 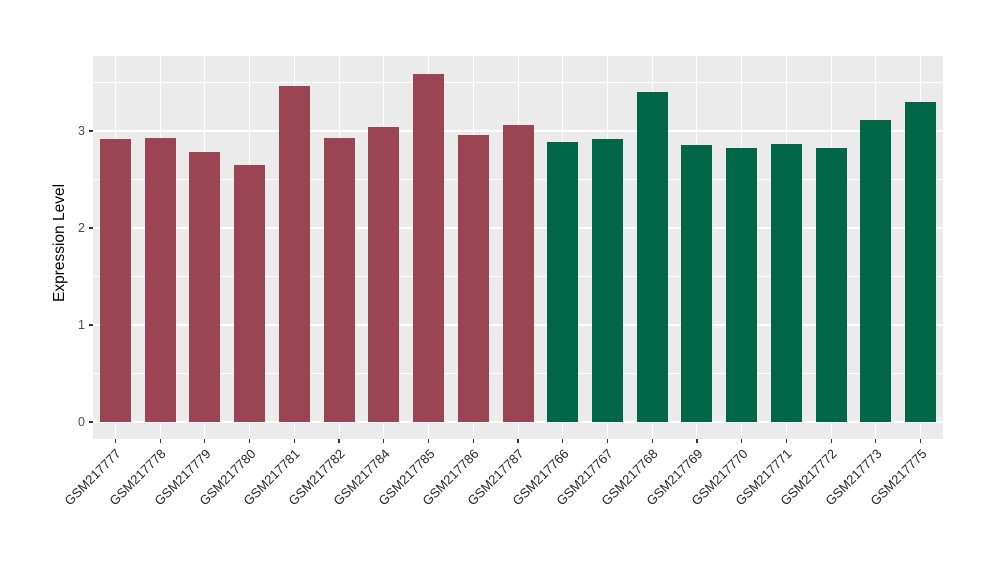 I want to click on bar-GSM217784, so click(x=384, y=274).